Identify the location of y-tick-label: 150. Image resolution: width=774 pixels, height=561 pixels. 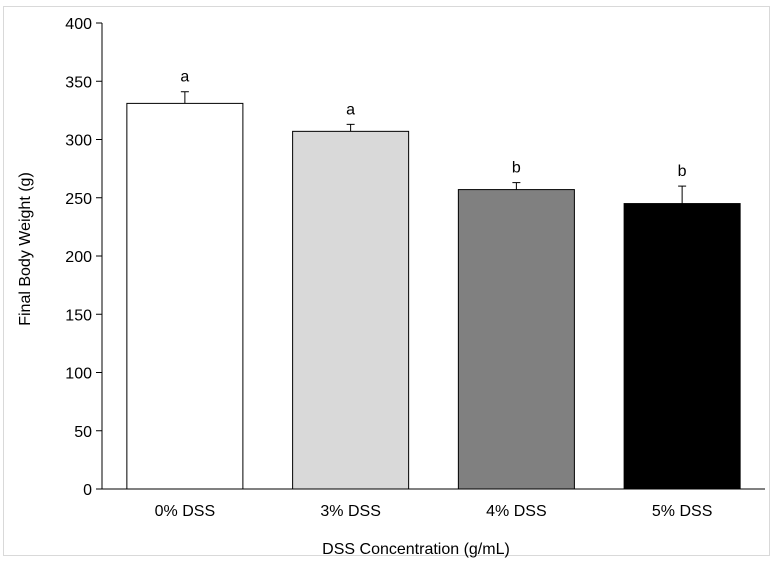
(78, 315).